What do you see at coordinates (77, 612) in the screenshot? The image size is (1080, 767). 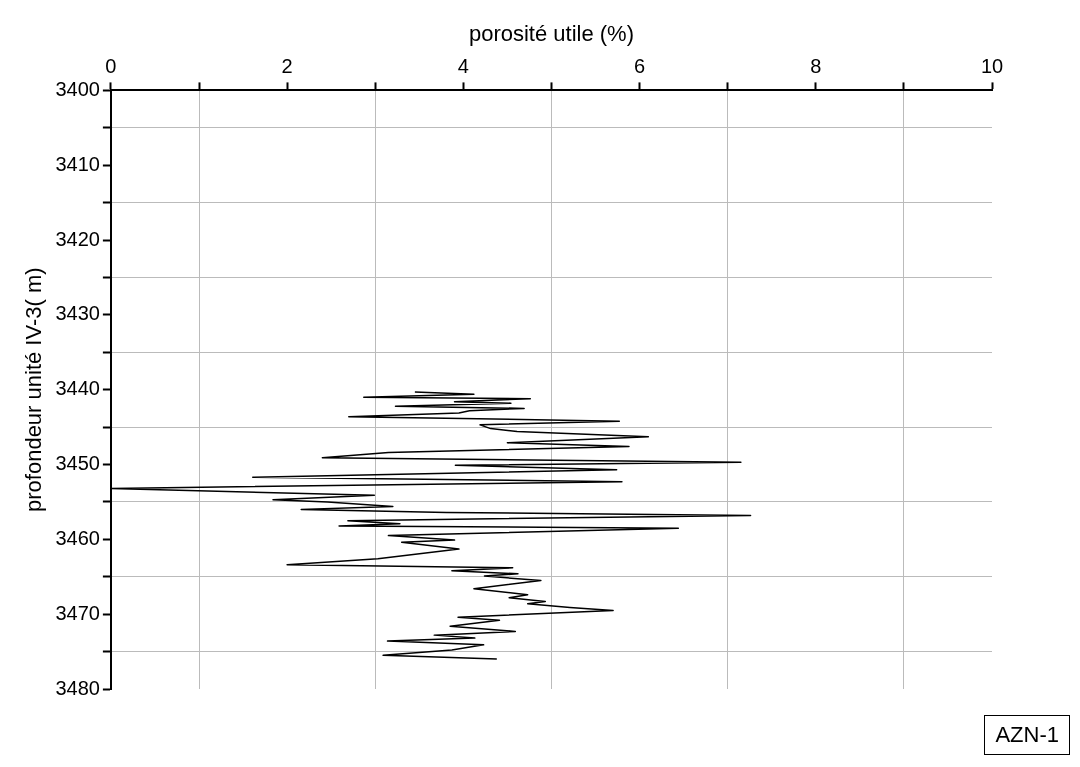 I see `y-tick-label: 3470` at bounding box center [77, 612].